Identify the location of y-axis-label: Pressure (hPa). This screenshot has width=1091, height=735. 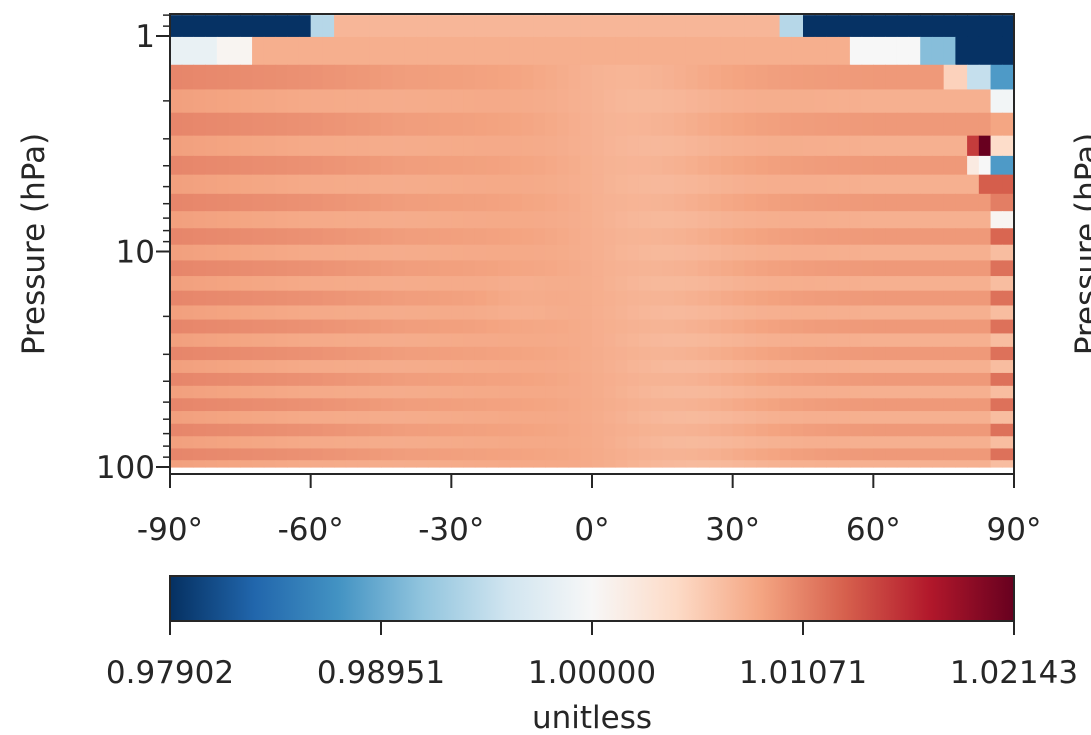
(34, 244).